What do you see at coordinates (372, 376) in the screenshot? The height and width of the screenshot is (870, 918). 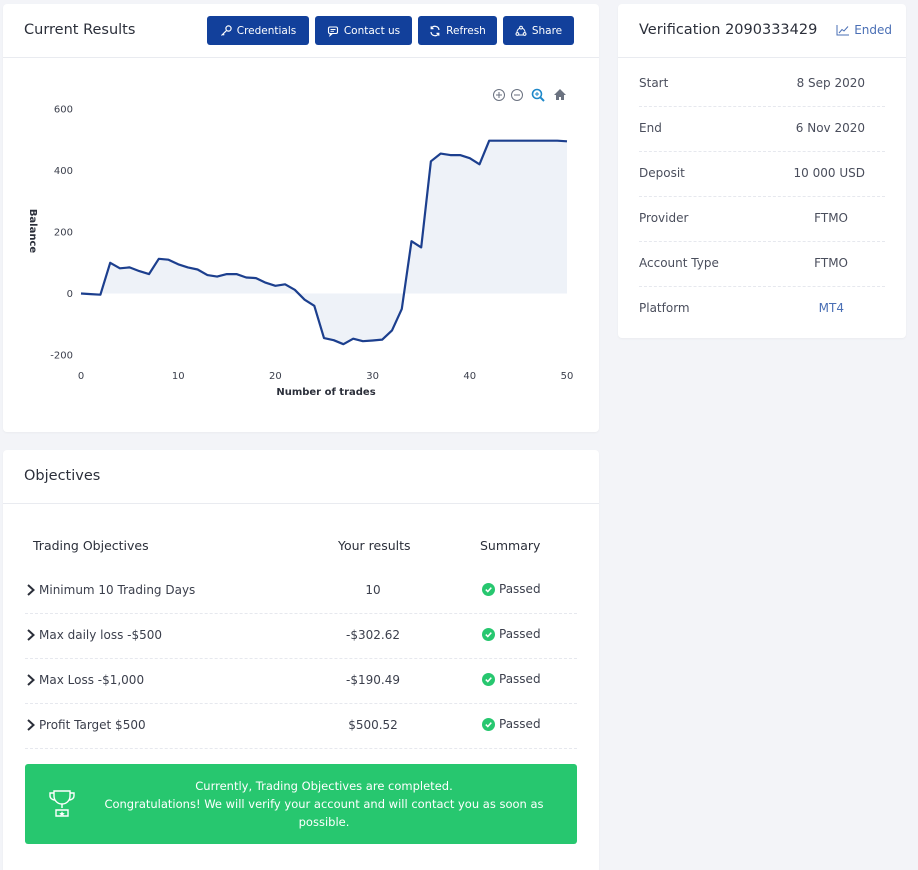 I see `x-tick-label: 30` at bounding box center [372, 376].